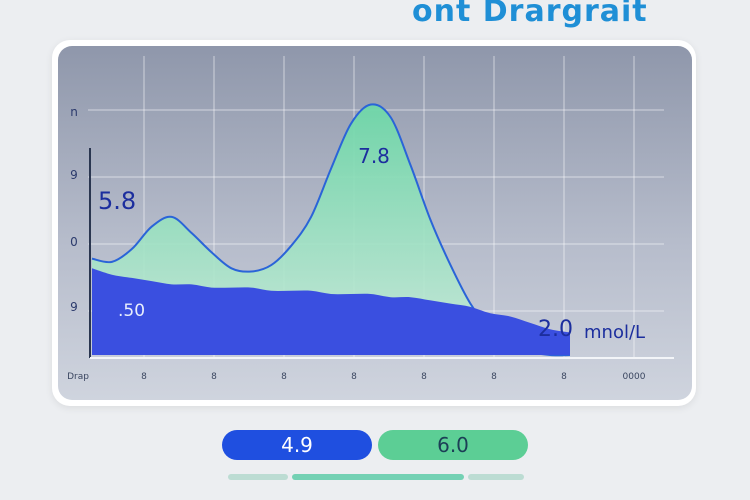  Describe the element at coordinates (530, 14) in the screenshot. I see `page-title: ont Drargrait` at that location.